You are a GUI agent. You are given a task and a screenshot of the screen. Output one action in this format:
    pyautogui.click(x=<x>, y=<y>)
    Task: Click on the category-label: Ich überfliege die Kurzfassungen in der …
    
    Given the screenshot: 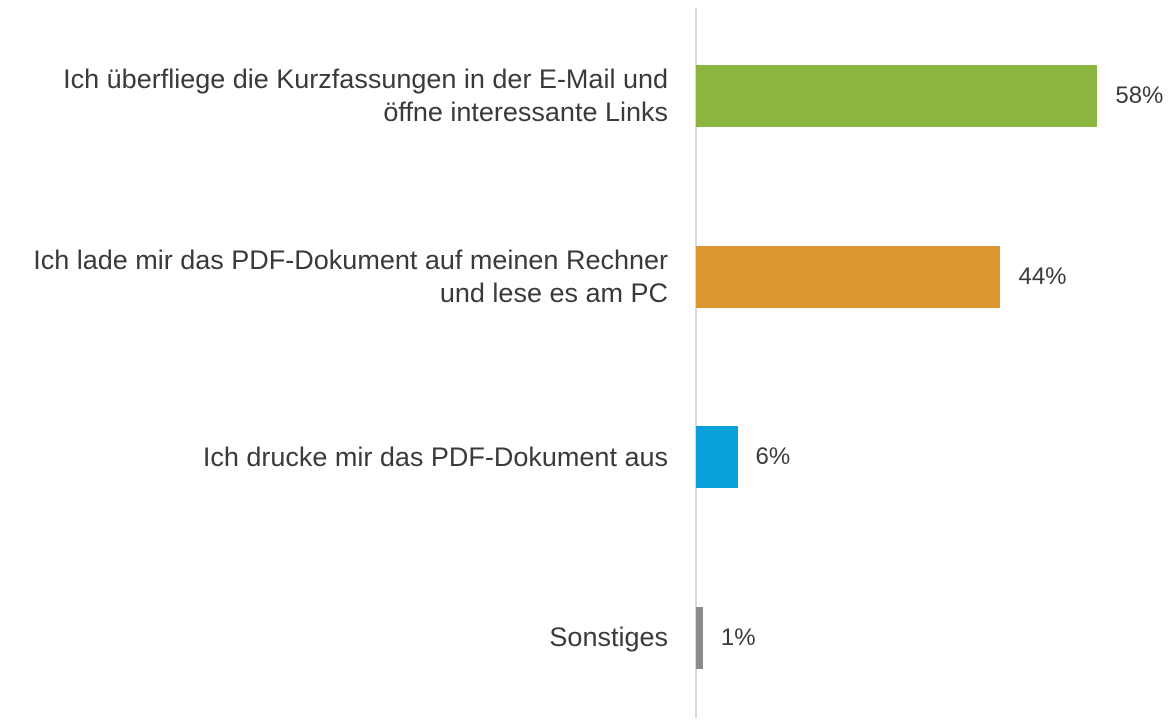 What is the action you would take?
    pyautogui.click(x=365, y=95)
    